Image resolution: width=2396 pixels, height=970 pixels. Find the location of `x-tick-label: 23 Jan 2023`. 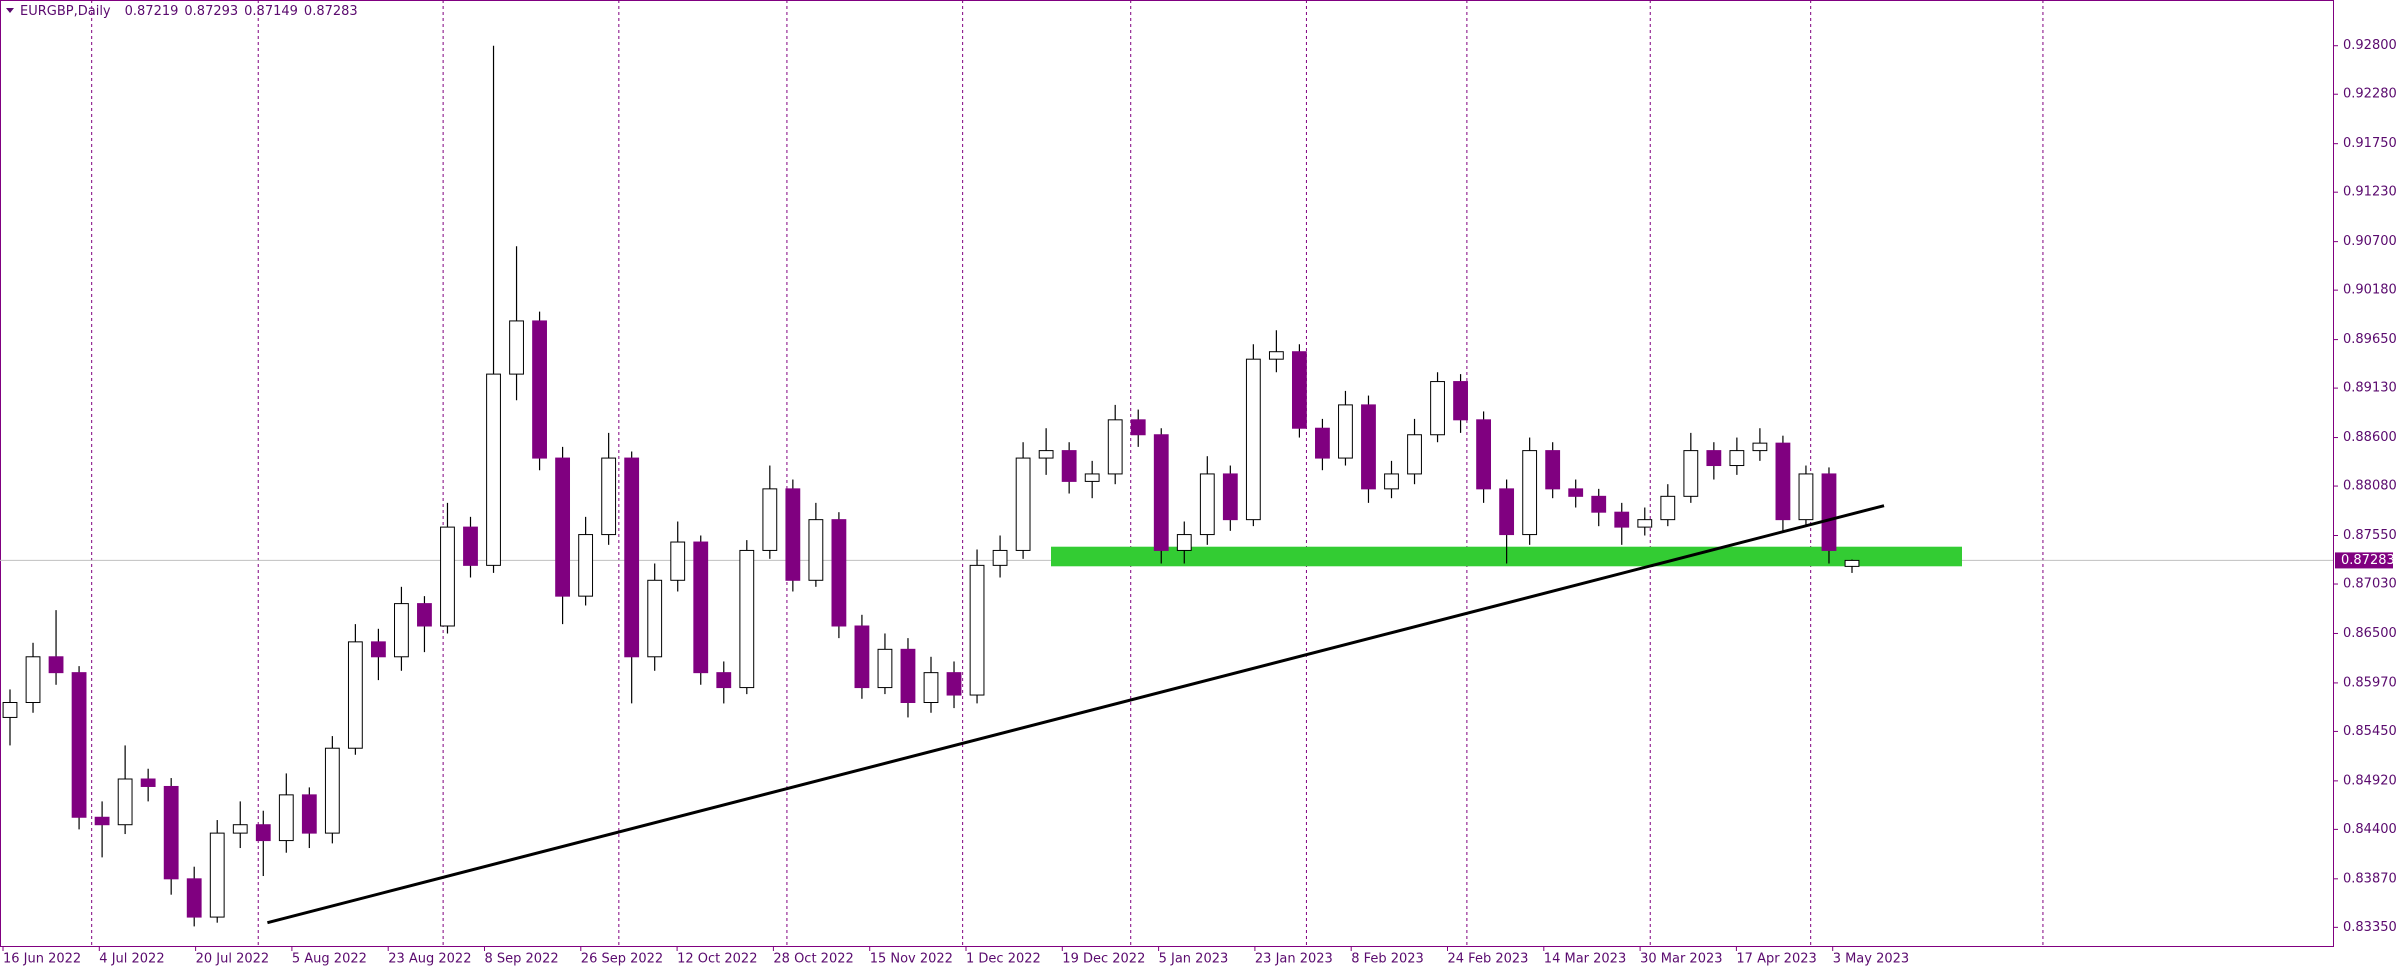

x-tick-label: 23 Jan 2023 is located at coordinates (1294, 959).